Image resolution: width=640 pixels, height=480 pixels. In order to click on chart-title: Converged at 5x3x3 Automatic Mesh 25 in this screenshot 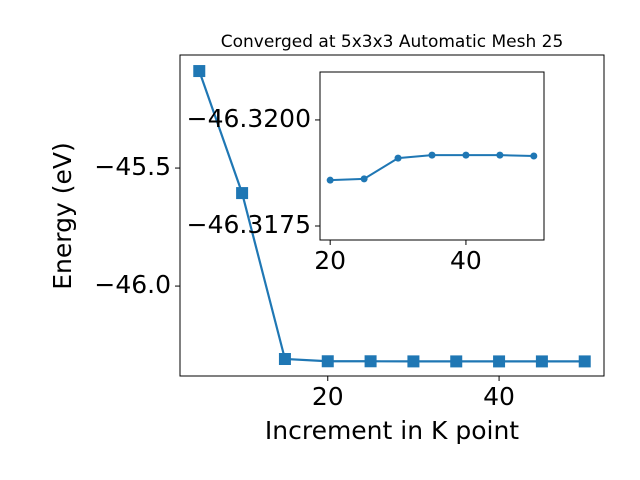, I will do `click(392, 42)`.